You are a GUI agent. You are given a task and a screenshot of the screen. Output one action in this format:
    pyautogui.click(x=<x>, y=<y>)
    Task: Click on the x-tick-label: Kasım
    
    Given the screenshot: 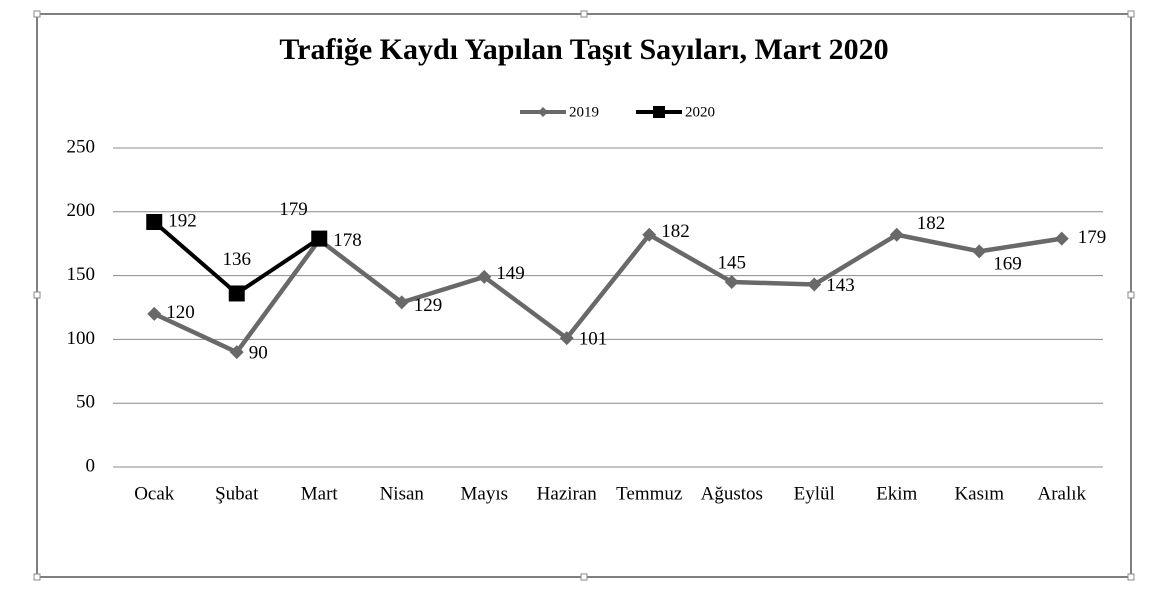 What is the action you would take?
    pyautogui.click(x=979, y=493)
    